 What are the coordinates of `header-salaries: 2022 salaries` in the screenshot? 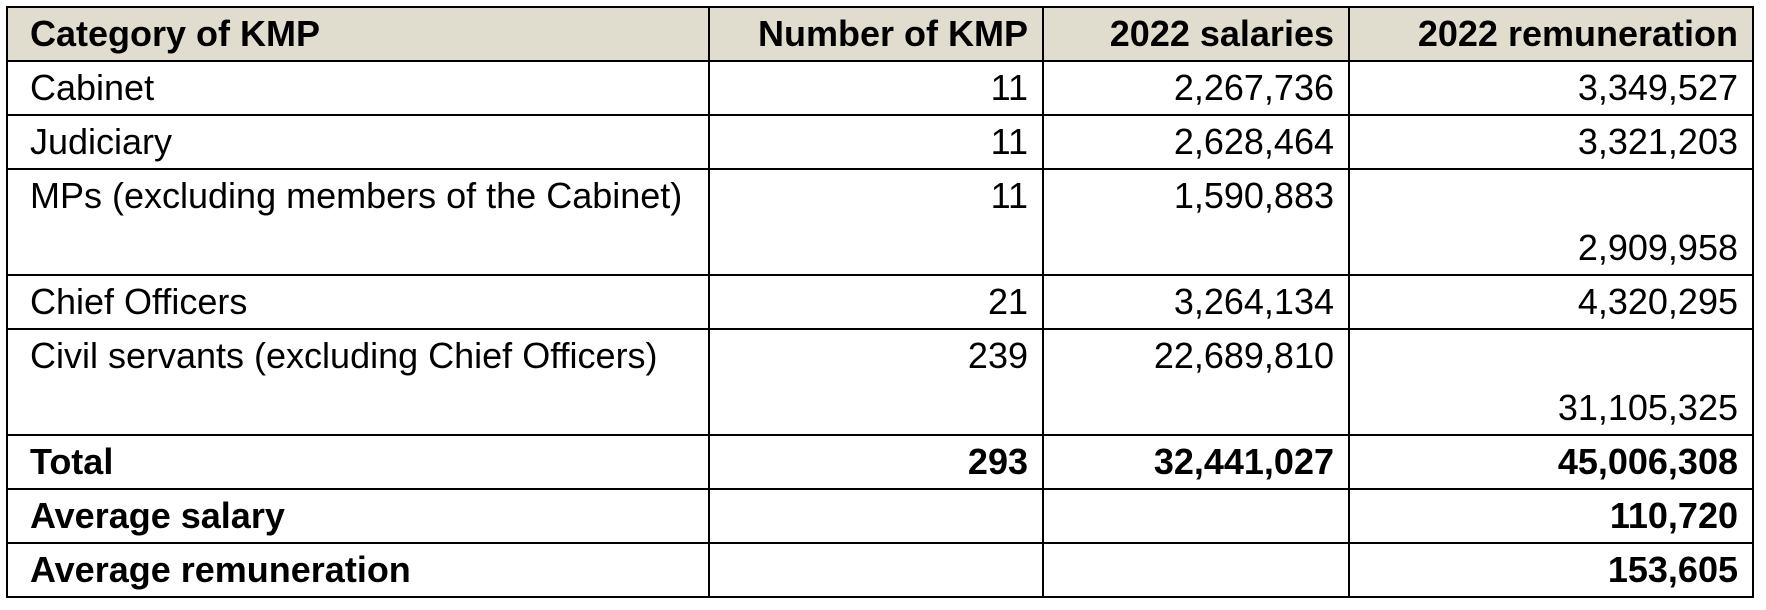 It's located at (1196, 34).